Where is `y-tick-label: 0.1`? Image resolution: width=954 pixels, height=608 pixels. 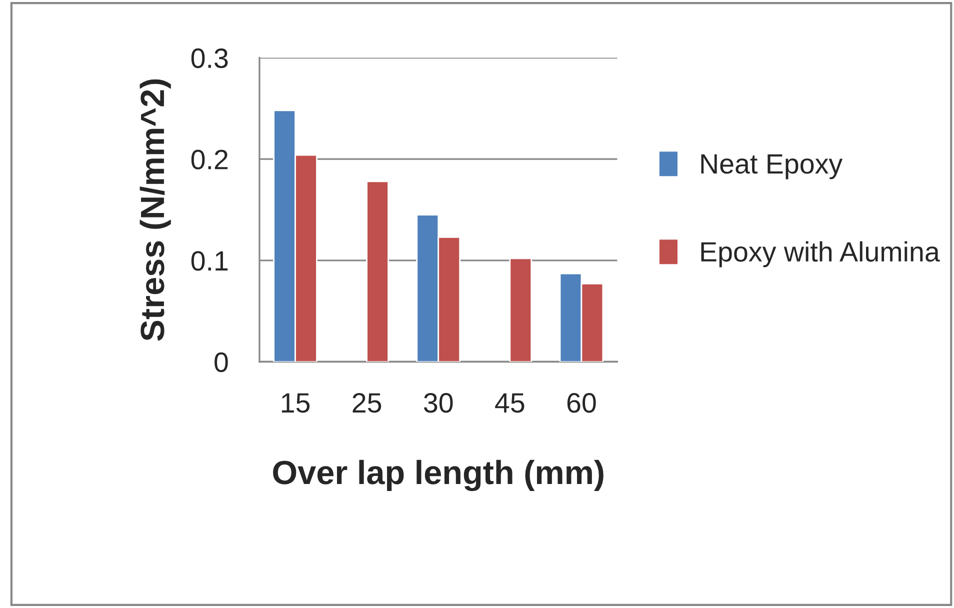 y-tick-label: 0.1 is located at coordinates (209, 261).